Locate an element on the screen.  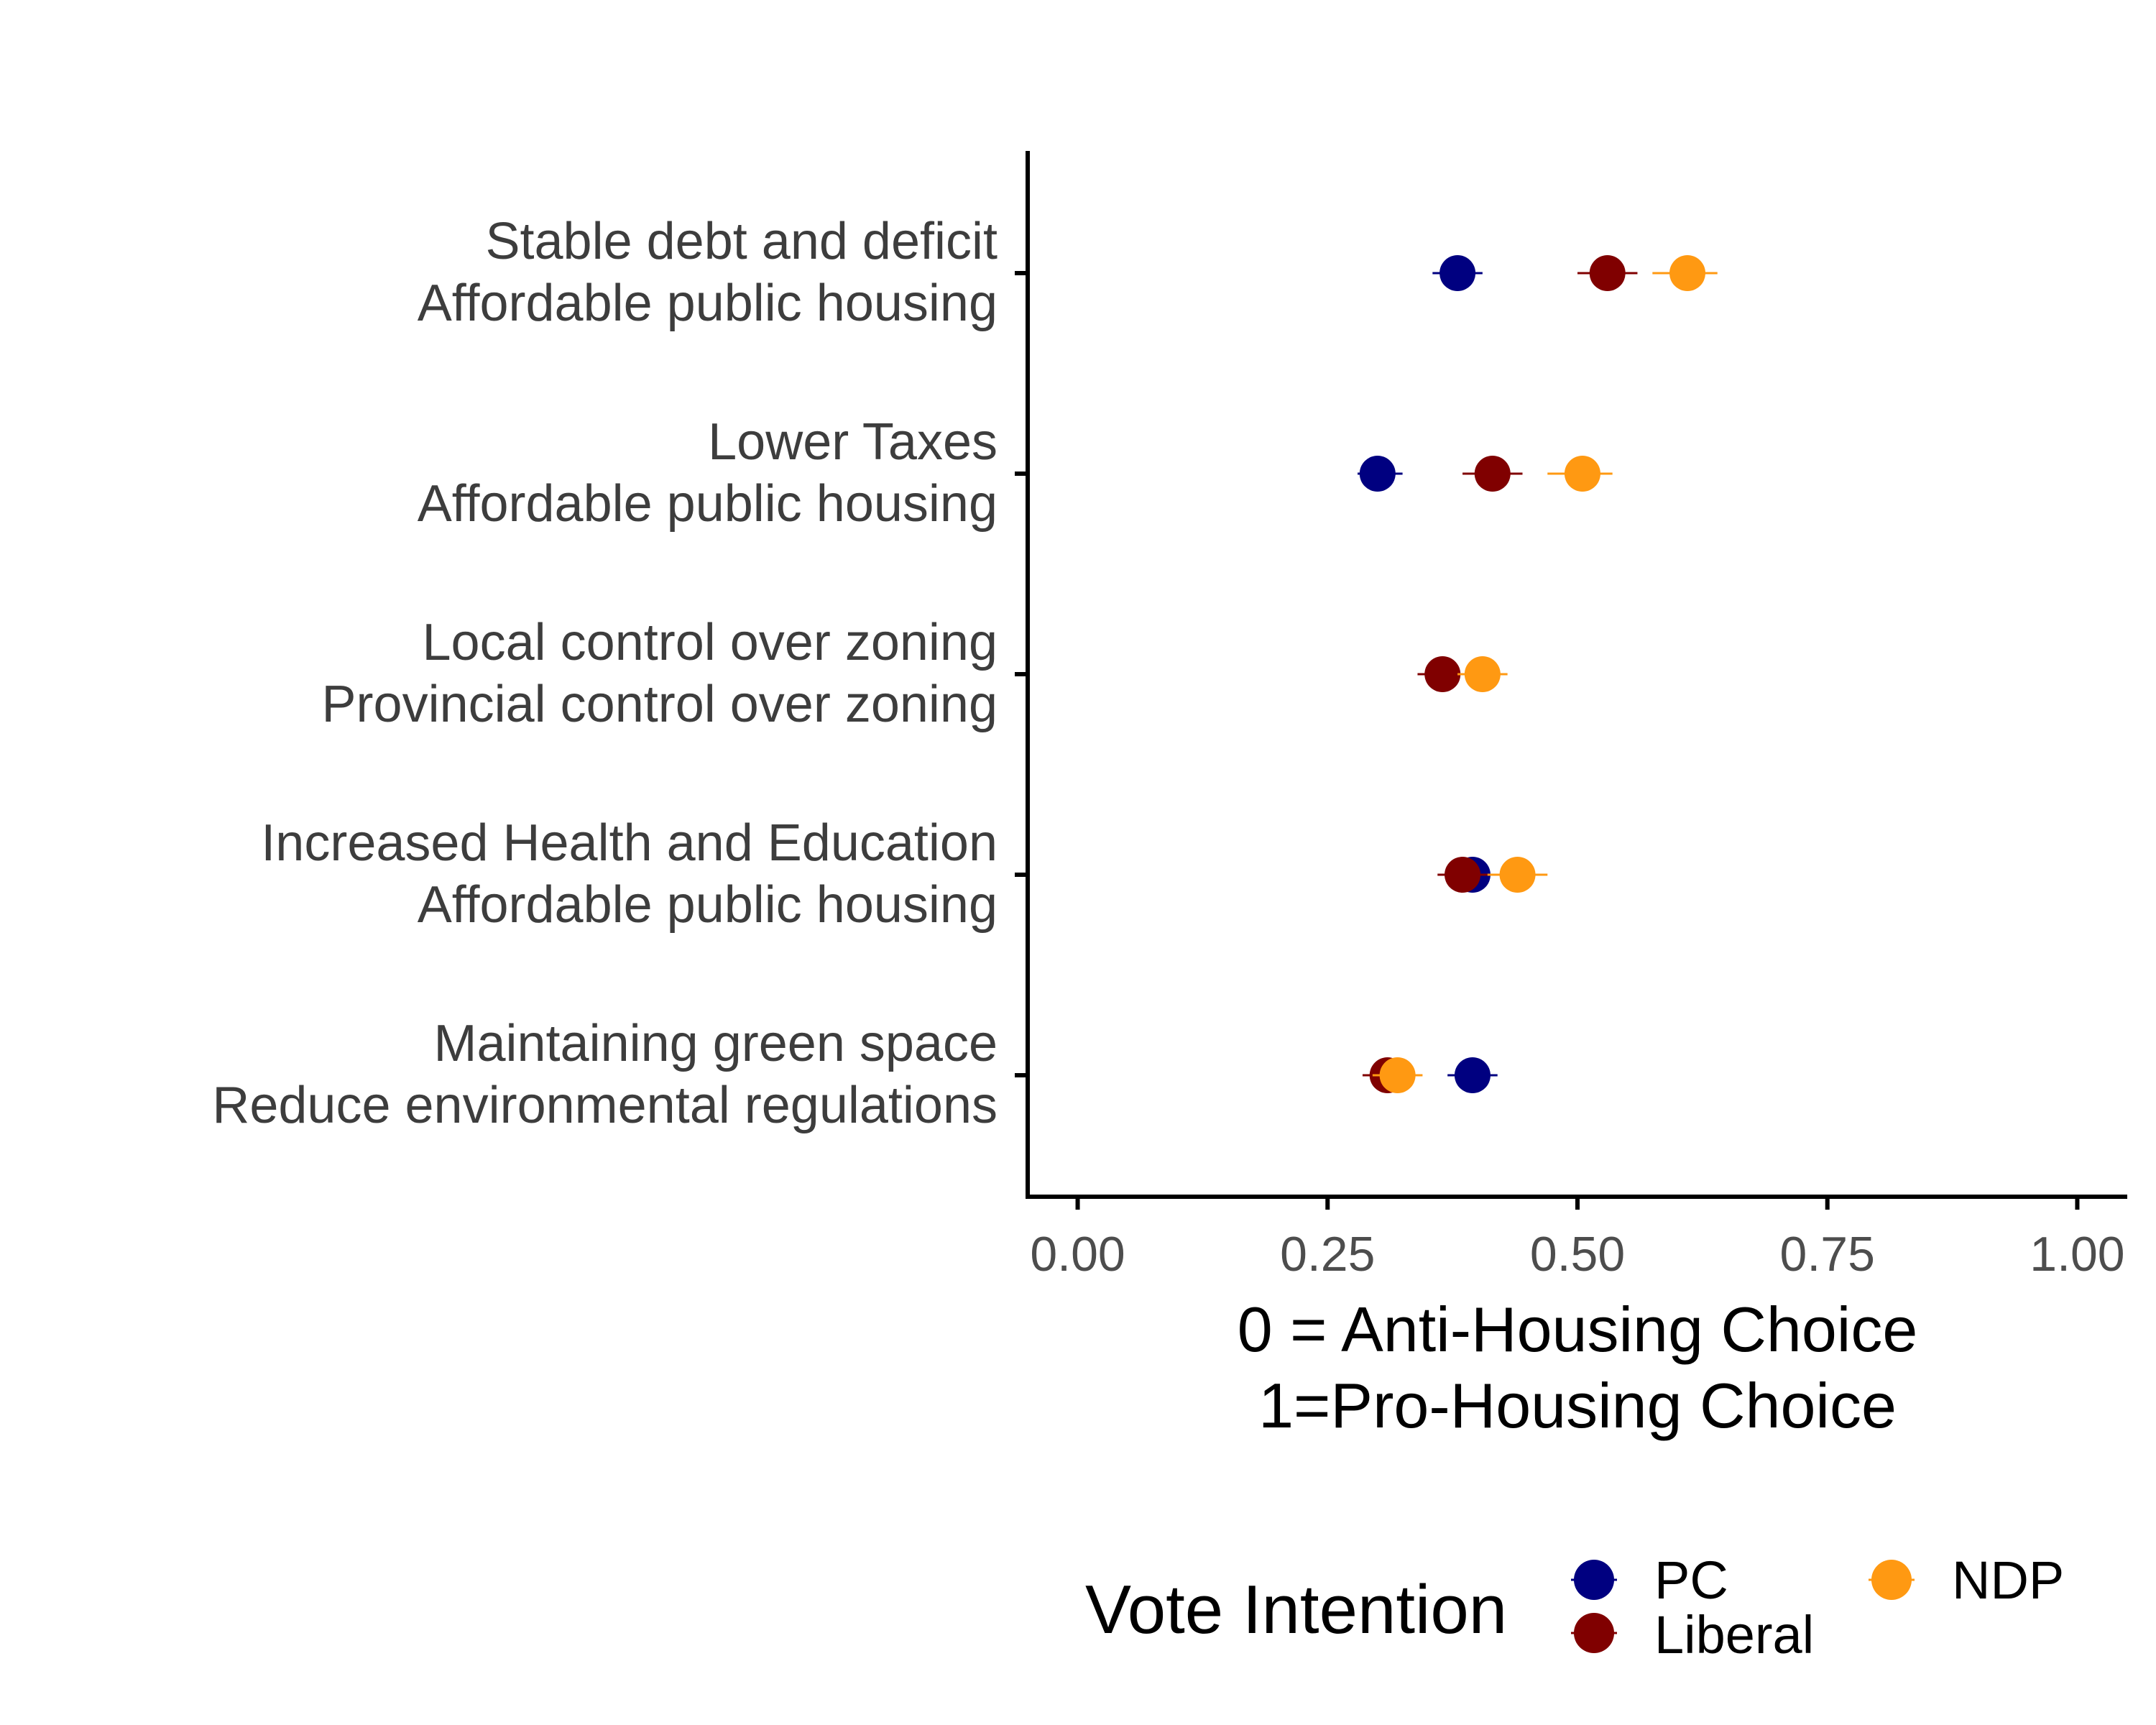
category-label-line: Lower Taxes is located at coordinates (853, 442).